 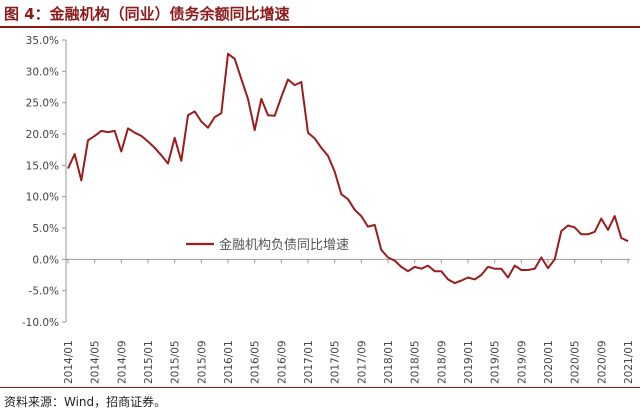 What do you see at coordinates (416, 362) in the screenshot?
I see `x-tick-label: 2018/05` at bounding box center [416, 362].